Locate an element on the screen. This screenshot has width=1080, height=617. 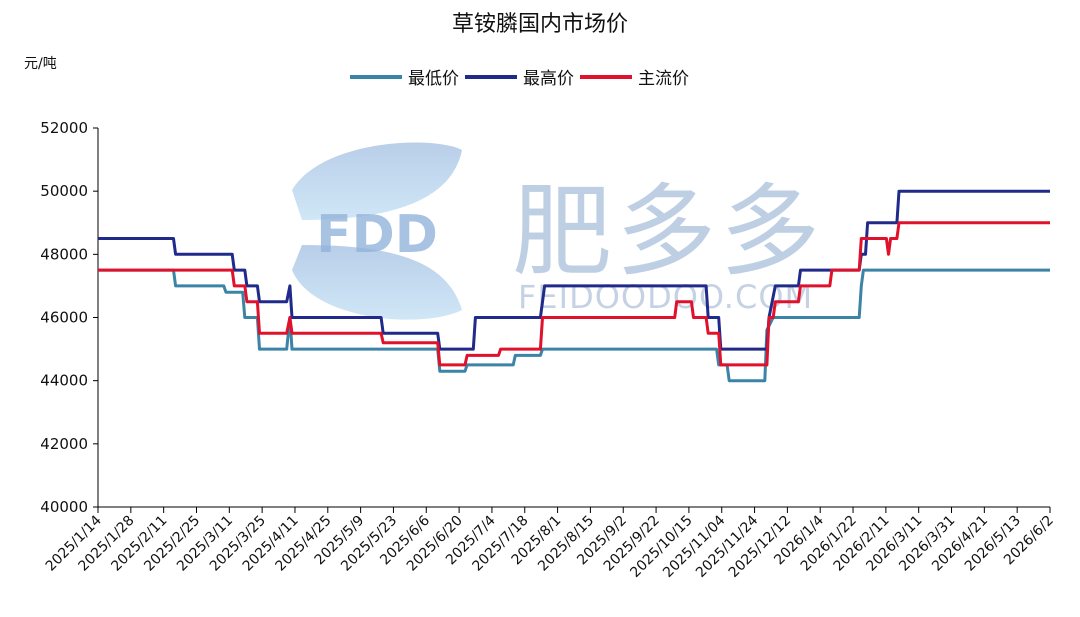
legend-item-max: 最高价 is located at coordinates (519, 76).